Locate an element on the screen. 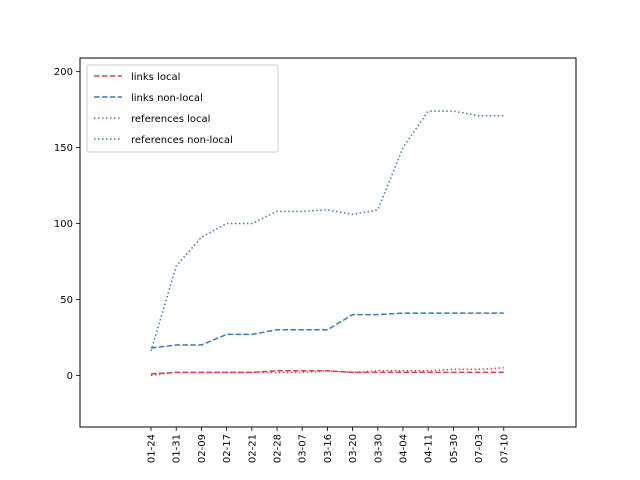 The height and width of the screenshot is (480, 640). x-tick-label: 05-30 is located at coordinates (454, 448).